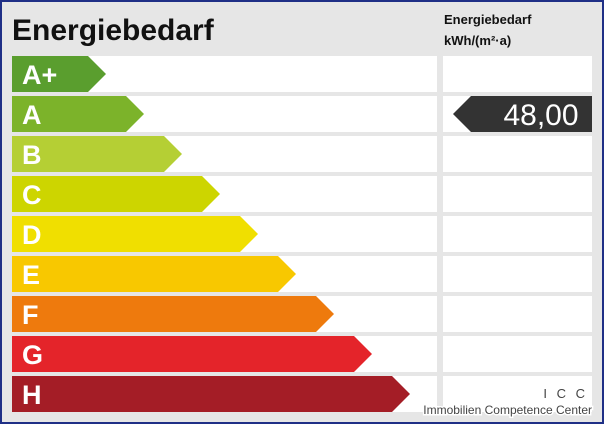 Image resolution: width=604 pixels, height=424 pixels. I want to click on footer-line1: I C C, so click(565, 393).